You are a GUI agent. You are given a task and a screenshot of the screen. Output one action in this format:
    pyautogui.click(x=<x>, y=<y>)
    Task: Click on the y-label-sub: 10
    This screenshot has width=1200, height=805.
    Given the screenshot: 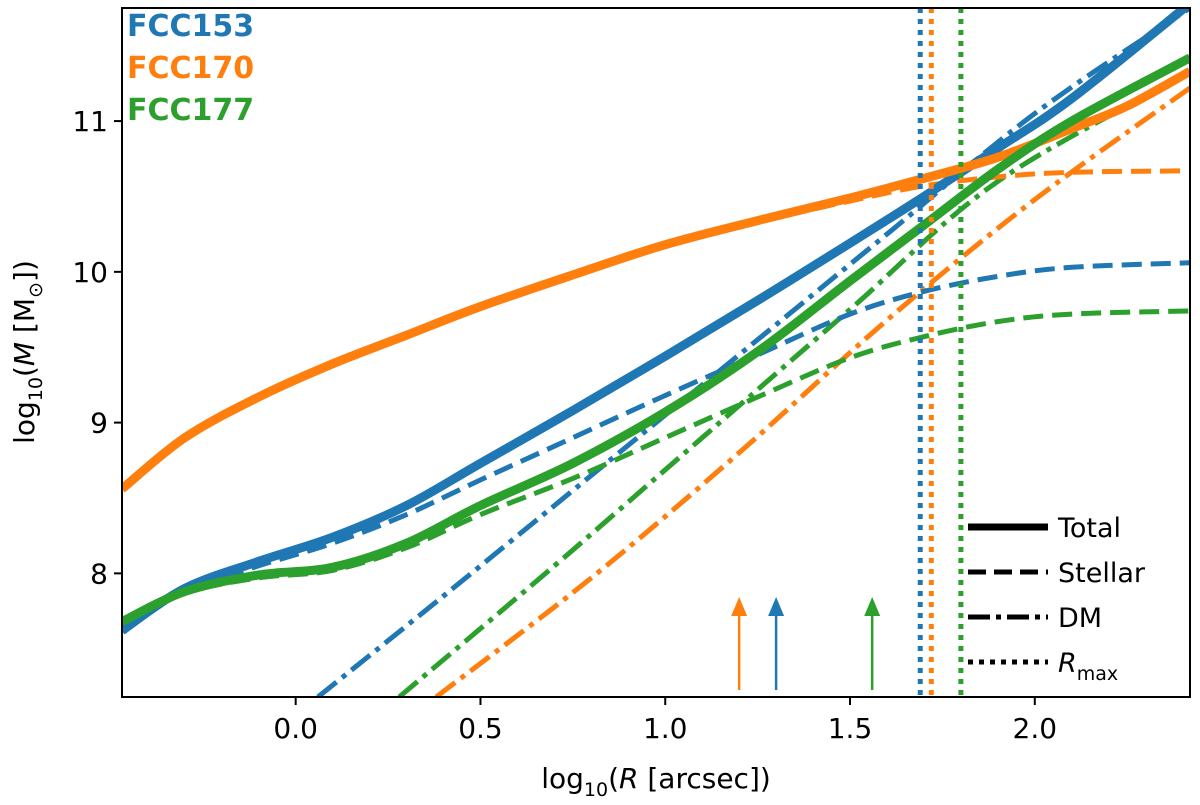 What is the action you would take?
    pyautogui.click(x=36, y=389)
    